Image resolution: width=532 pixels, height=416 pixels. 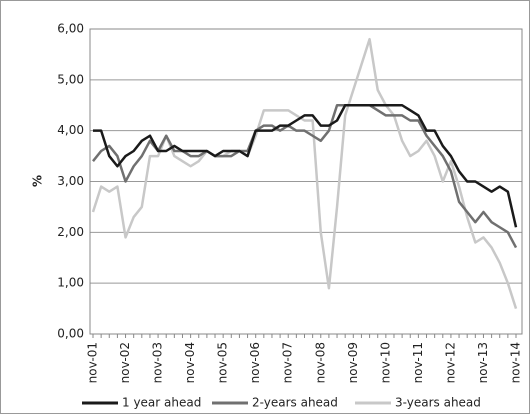 What do you see at coordinates (125, 362) in the screenshot?
I see `x-tick-label: nov-02` at bounding box center [125, 362].